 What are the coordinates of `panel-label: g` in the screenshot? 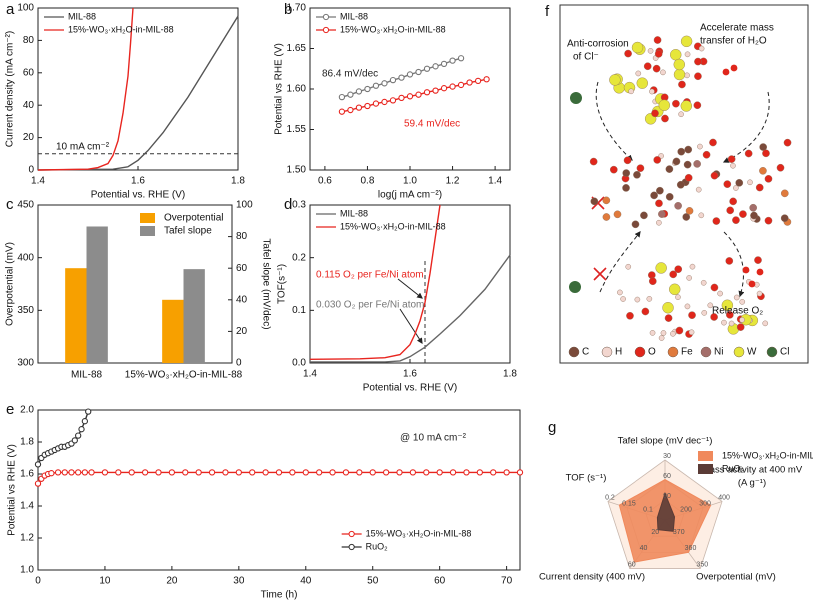 It's located at (552, 427).